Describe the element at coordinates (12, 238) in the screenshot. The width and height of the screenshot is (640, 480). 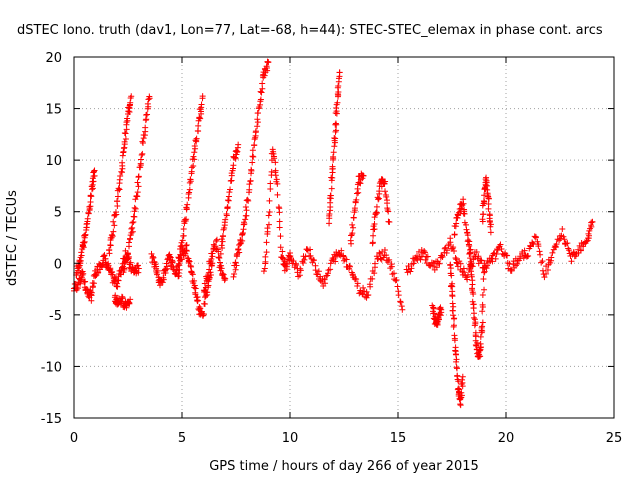
I see `y-axis-label: dSTEC / TECUs` at that location.